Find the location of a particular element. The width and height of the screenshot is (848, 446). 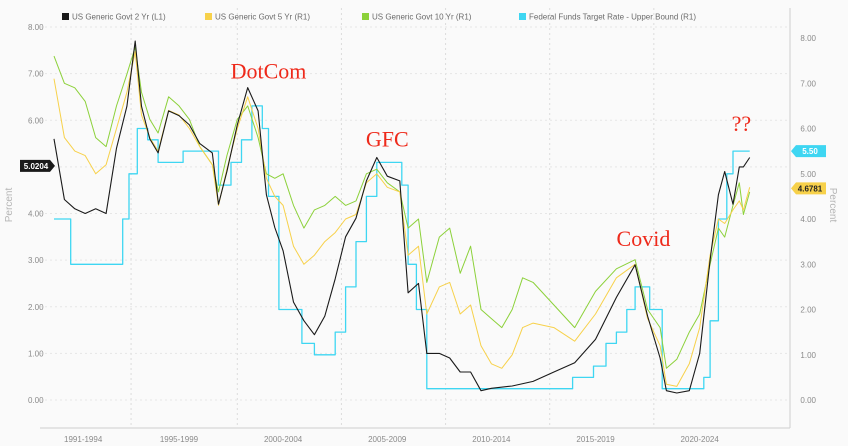

right-tick-label: 3.00 is located at coordinates (808, 264).